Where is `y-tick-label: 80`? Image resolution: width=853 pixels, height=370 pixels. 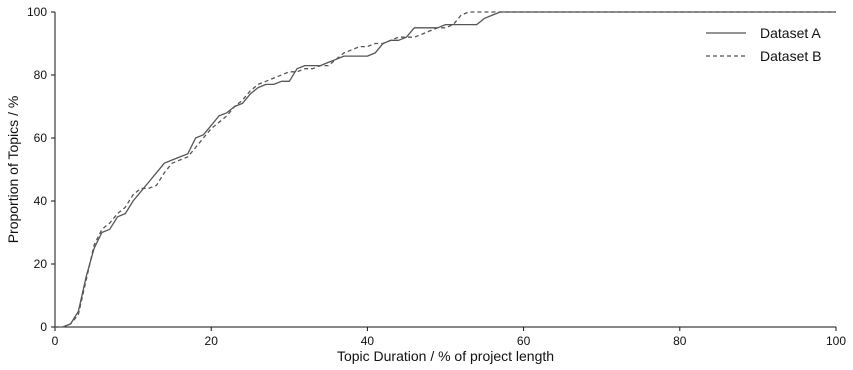 y-tick-label: 80 is located at coordinates (41, 75).